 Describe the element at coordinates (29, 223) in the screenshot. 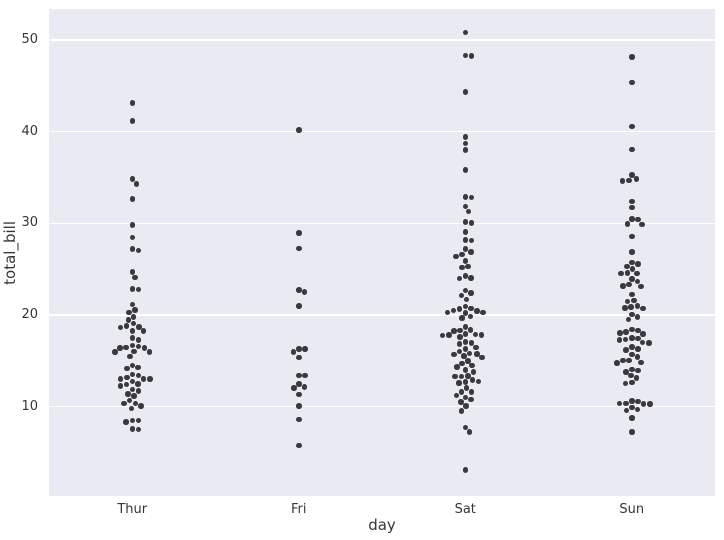

I see `y-tick-label: 30` at that location.